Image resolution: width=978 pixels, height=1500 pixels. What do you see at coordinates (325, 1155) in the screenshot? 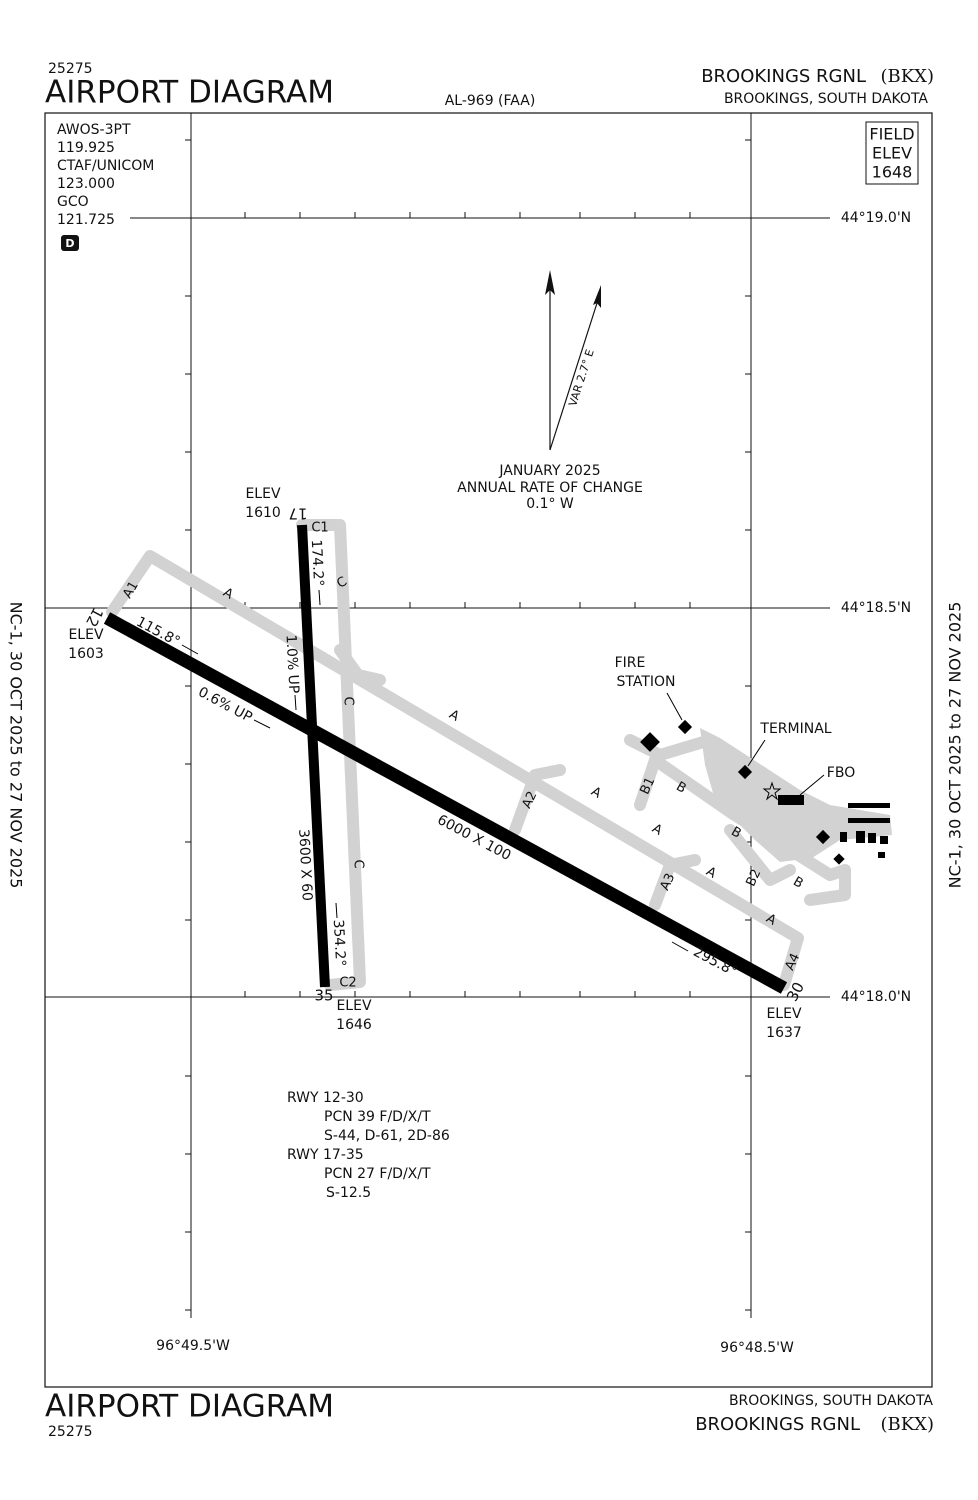
I see `runway-data: RWY 17-35` at bounding box center [325, 1155].